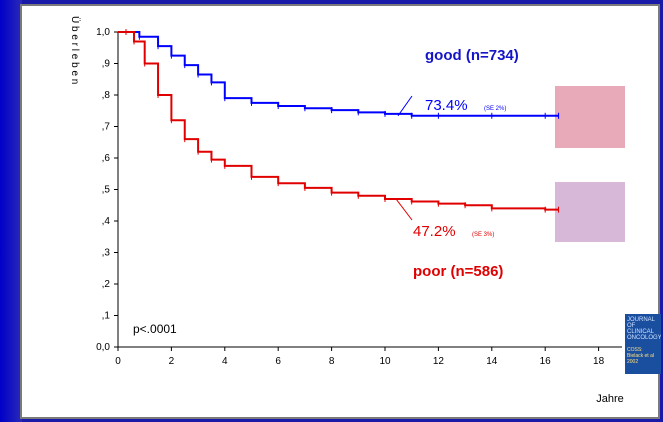 The height and width of the screenshot is (422, 663). What do you see at coordinates (106, 127) in the screenshot?
I see `y-tick-label: ,7` at bounding box center [106, 127].